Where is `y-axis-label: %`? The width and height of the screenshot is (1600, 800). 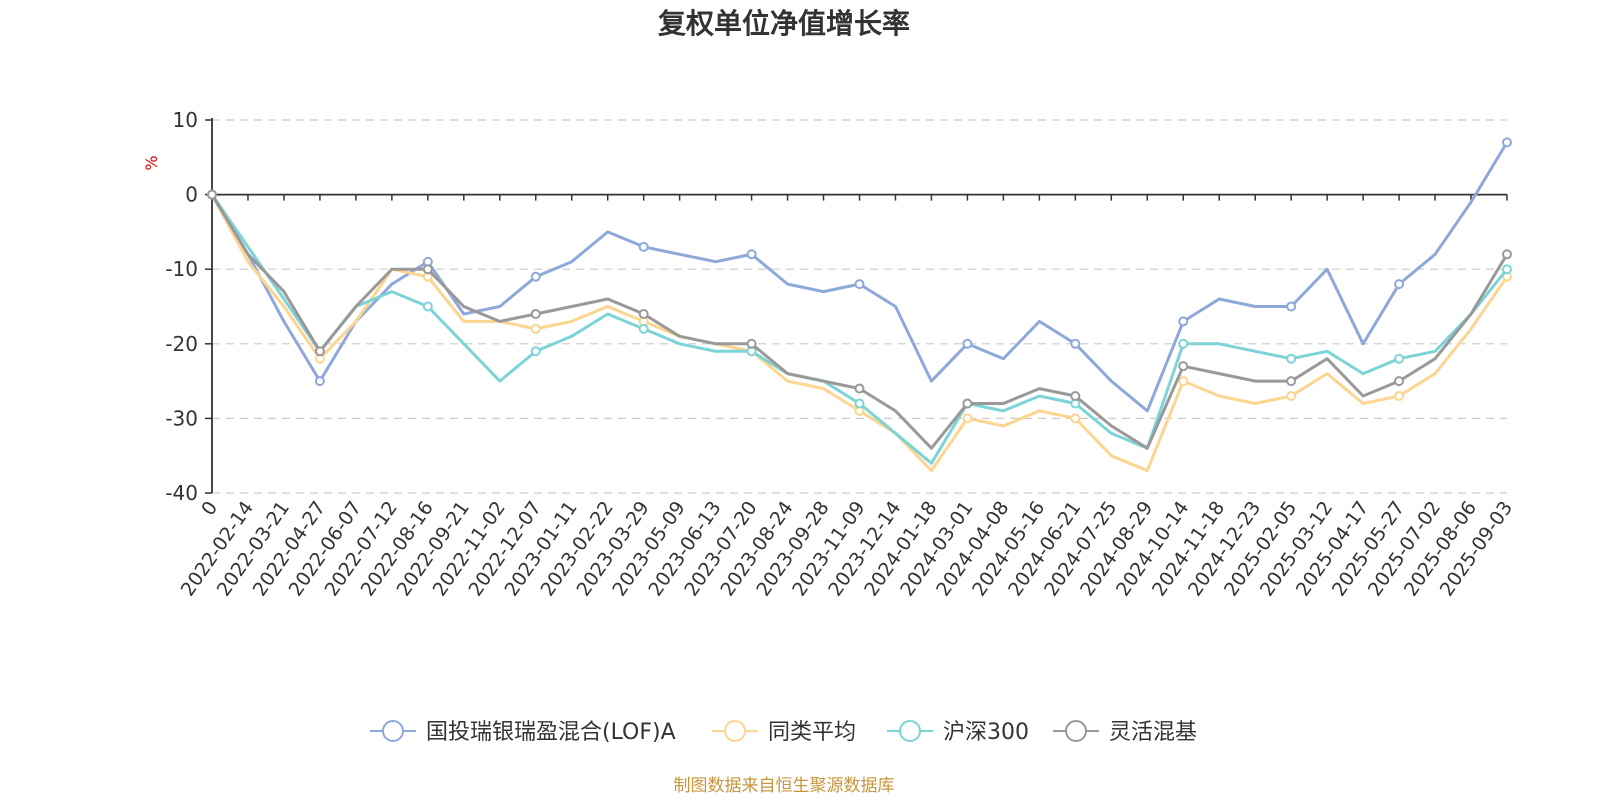
y-axis-label: % is located at coordinates (151, 162).